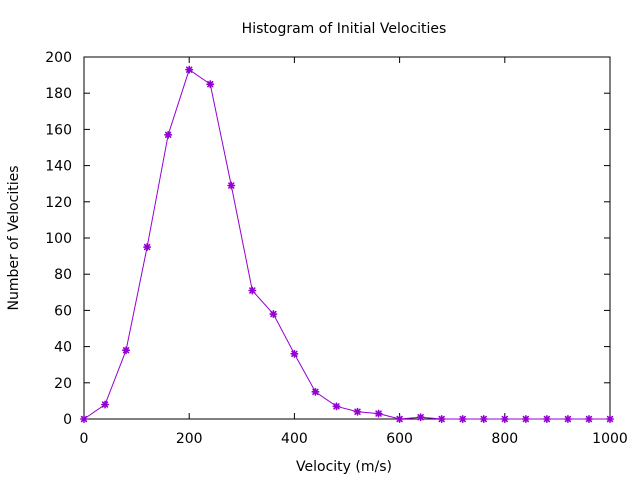 The image size is (640, 480). What do you see at coordinates (58, 203) in the screenshot?
I see `y-tick-label: 120` at bounding box center [58, 203].